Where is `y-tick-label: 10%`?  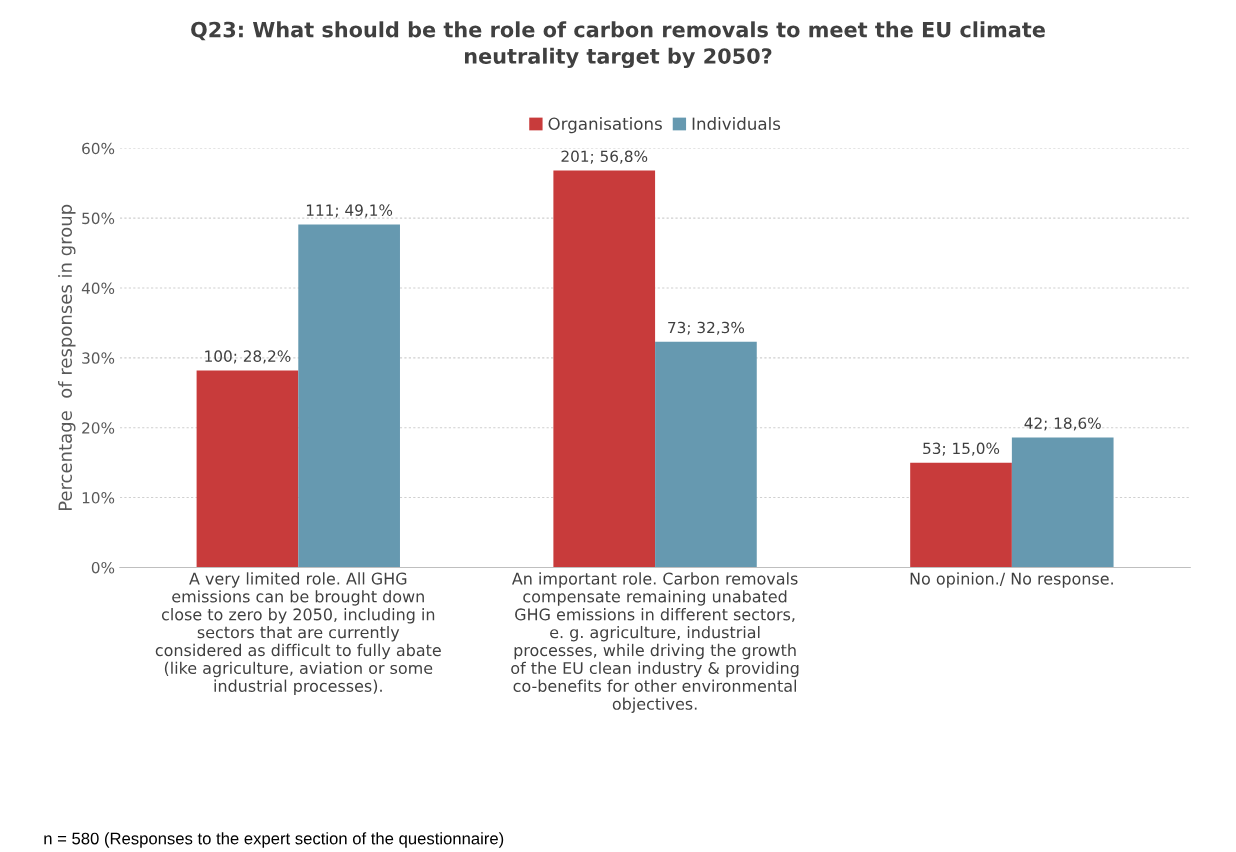 y-tick-label: 10% is located at coordinates (98, 498).